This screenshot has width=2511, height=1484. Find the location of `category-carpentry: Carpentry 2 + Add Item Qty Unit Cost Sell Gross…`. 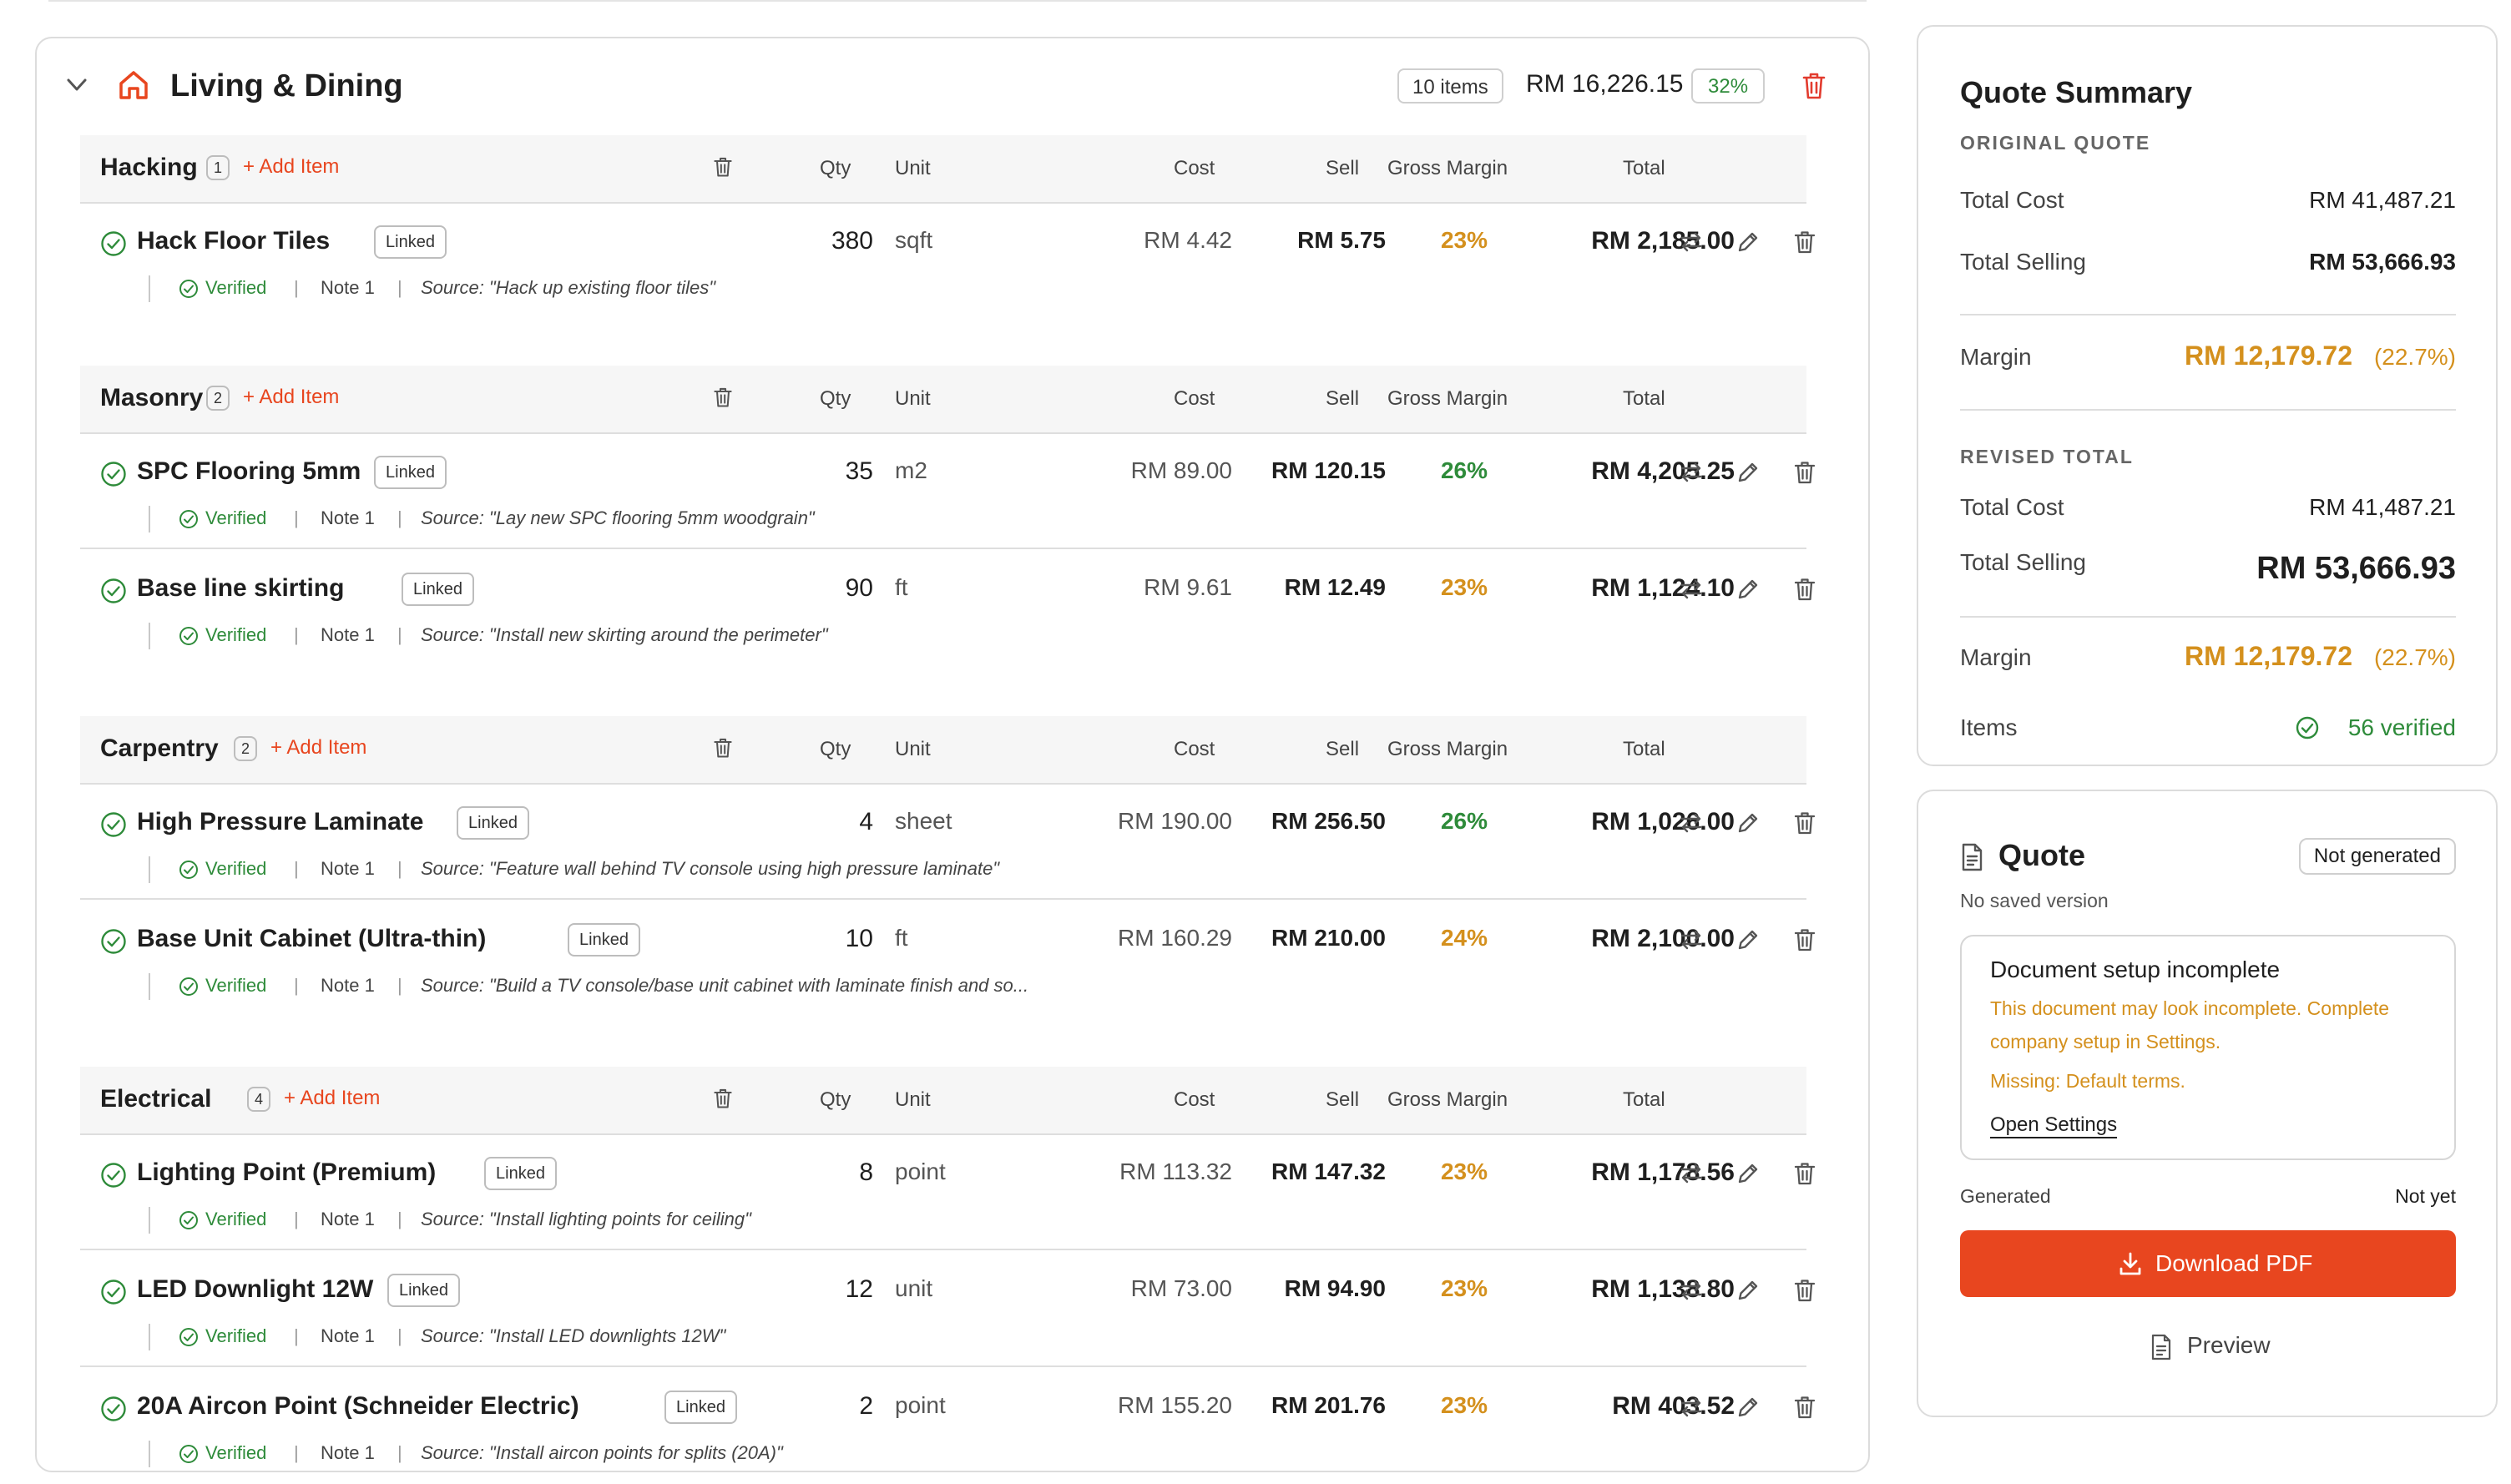

category-carpentry: Carpentry 2 + Add Item Qty Unit Cost Sell Gross… is located at coordinates (948, 867).